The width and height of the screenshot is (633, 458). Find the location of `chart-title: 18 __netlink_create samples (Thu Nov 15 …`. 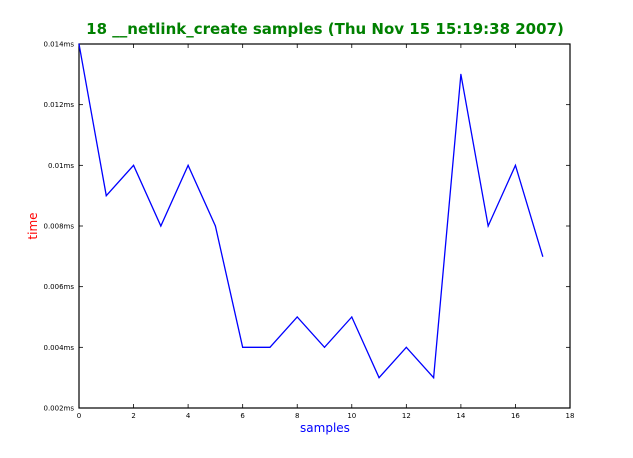

chart-title: 18 __netlink_create samples (Thu Nov 15 … is located at coordinates (325, 29).